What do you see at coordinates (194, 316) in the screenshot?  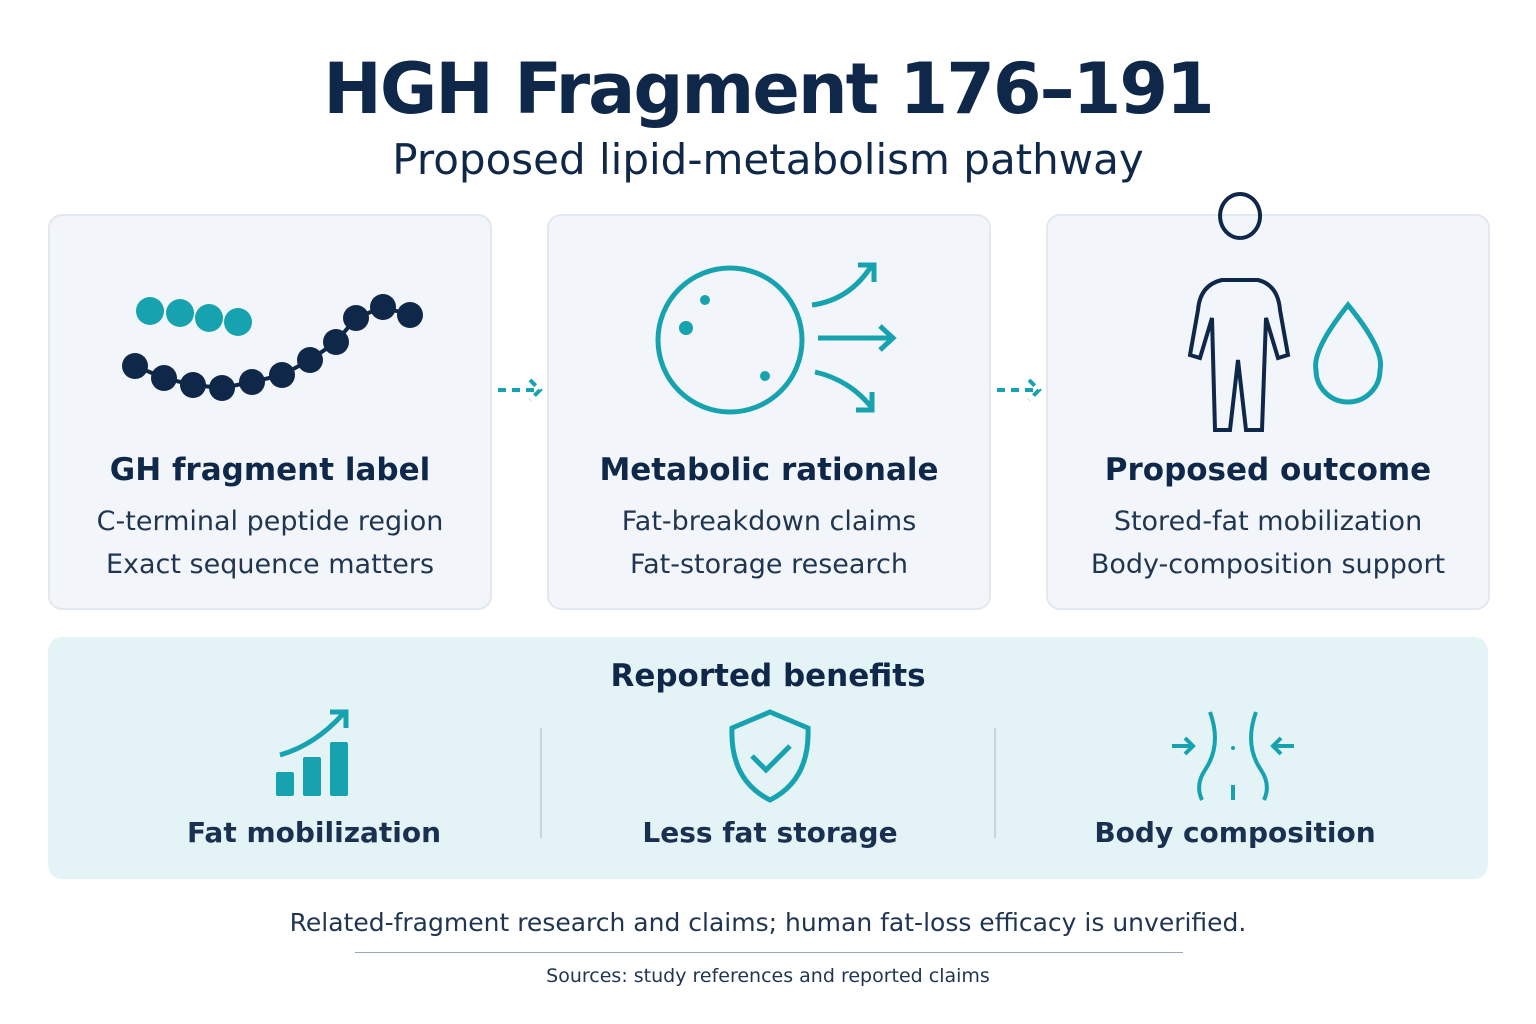 I see `peptide-teal` at bounding box center [194, 316].